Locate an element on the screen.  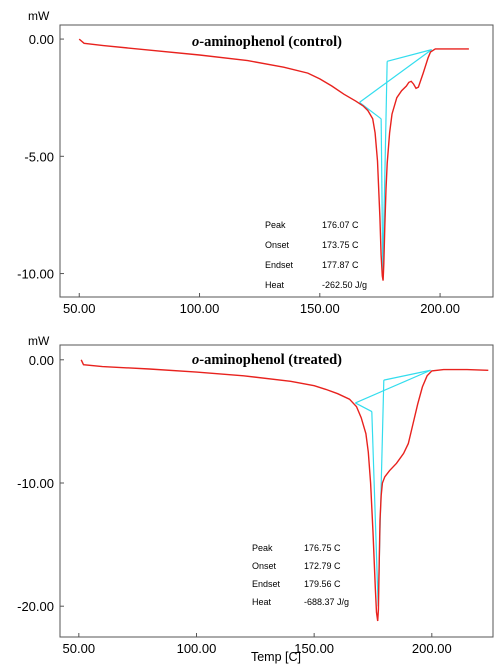
chart-title-italic-control: o is located at coordinates (195, 42).